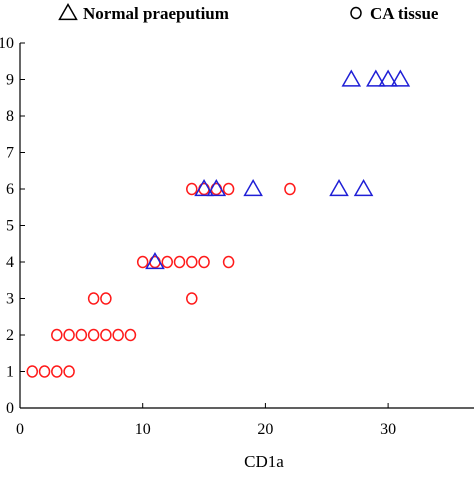 This screenshot has width=474, height=479. I want to click on y-tick-label: 8, so click(10, 116).